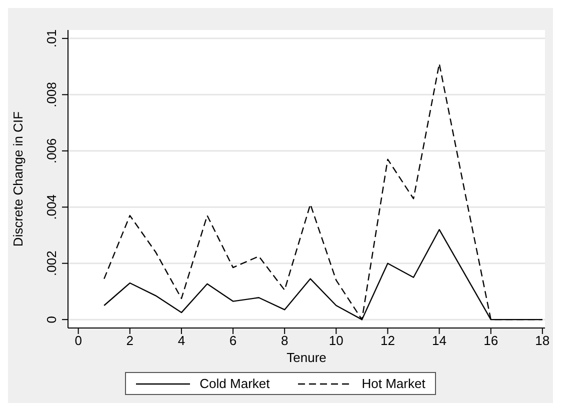 The height and width of the screenshot is (411, 561). I want to click on x-tick-label: 10, so click(336, 340).